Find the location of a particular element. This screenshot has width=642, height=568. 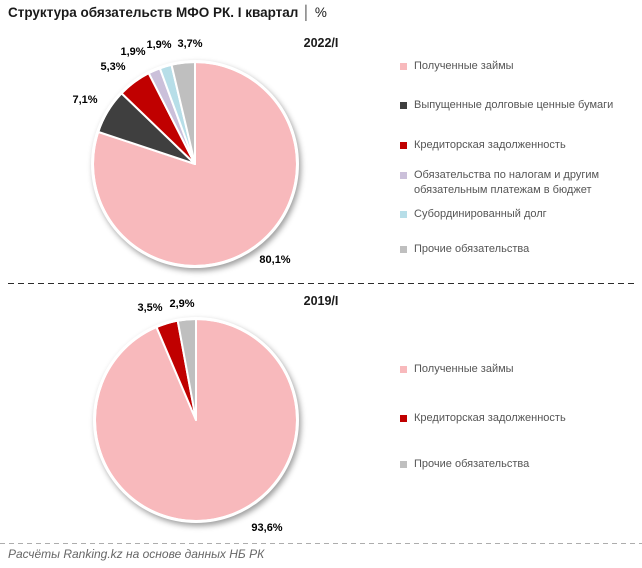

legend-label: Субординированный долг is located at coordinates (480, 214).